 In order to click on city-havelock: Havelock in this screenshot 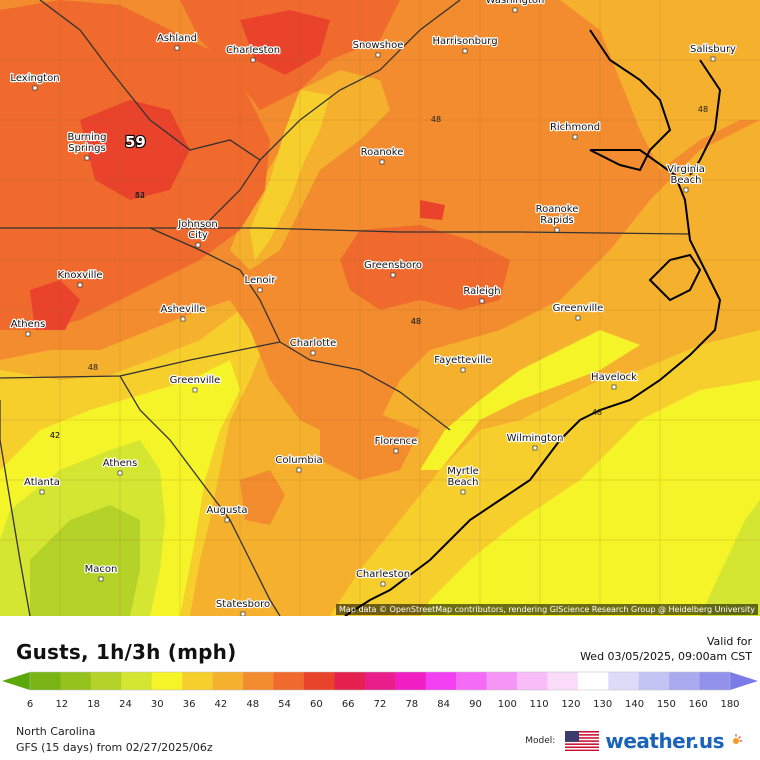, I will do `click(614, 380)`.